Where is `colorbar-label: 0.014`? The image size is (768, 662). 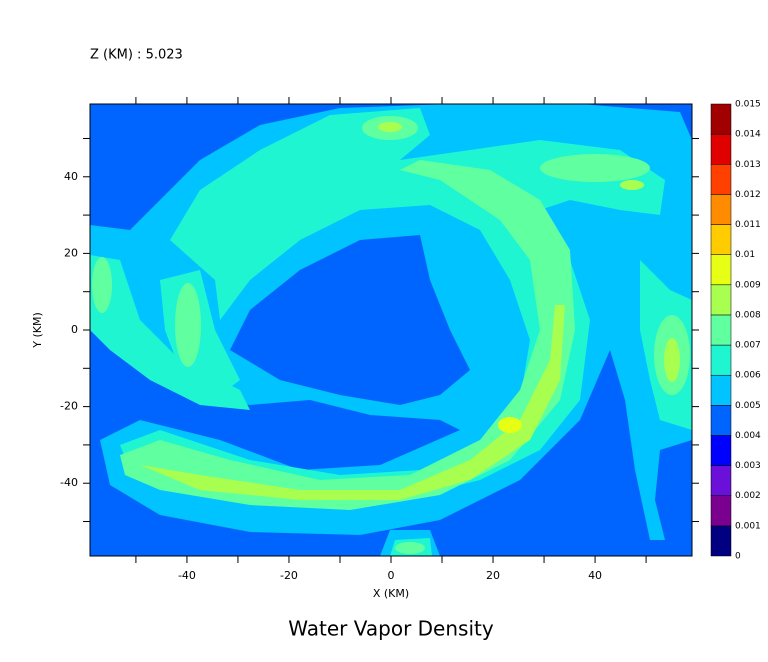 colorbar-label: 0.014 is located at coordinates (748, 135).